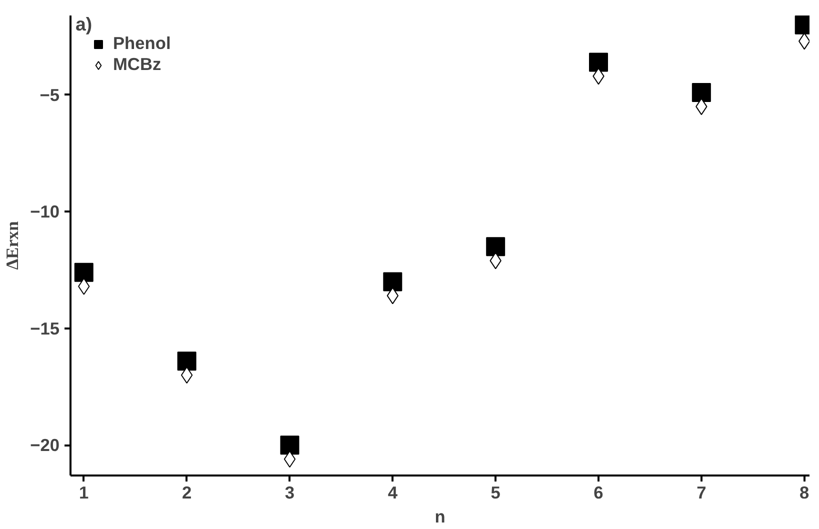 This screenshot has width=819, height=529. Describe the element at coordinates (440, 516) in the screenshot. I see `x-axis-title: n` at that location.